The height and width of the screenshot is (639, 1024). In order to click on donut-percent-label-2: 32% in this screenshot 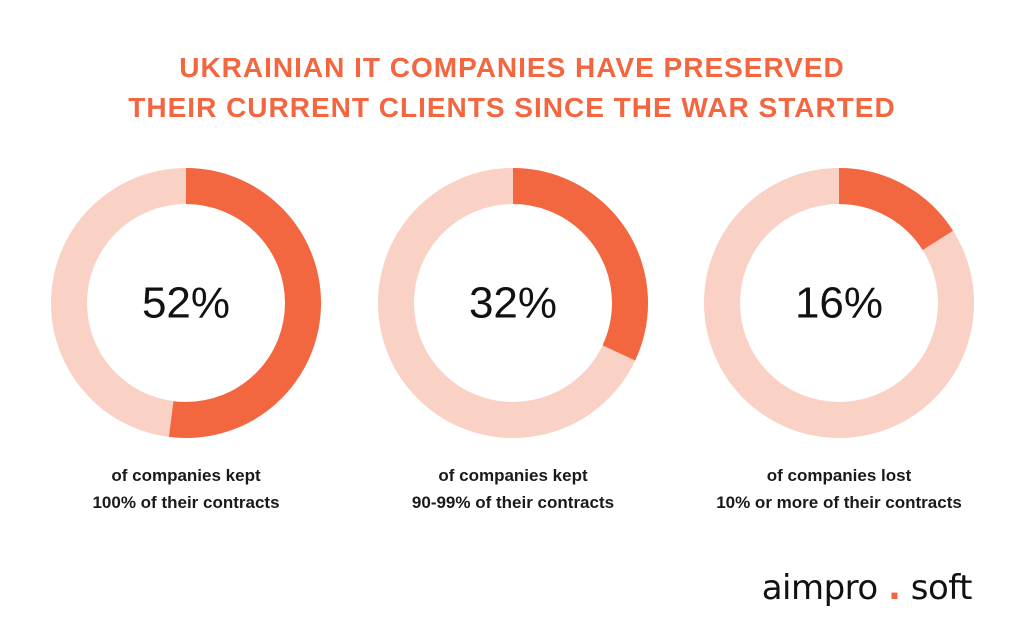, I will do `click(513, 303)`.